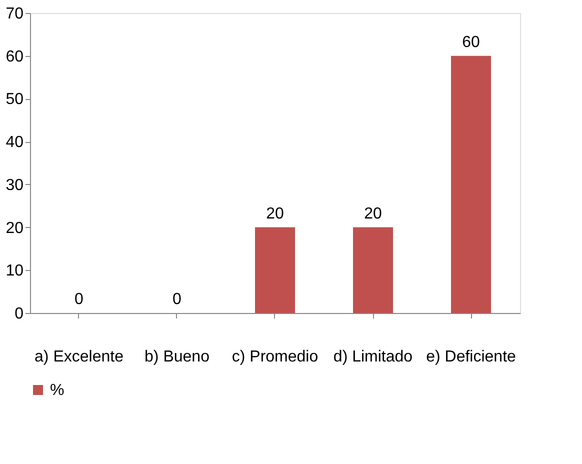 The width and height of the screenshot is (582, 464). Describe the element at coordinates (373, 357) in the screenshot. I see `x-tick-label: d) Limitado` at that location.